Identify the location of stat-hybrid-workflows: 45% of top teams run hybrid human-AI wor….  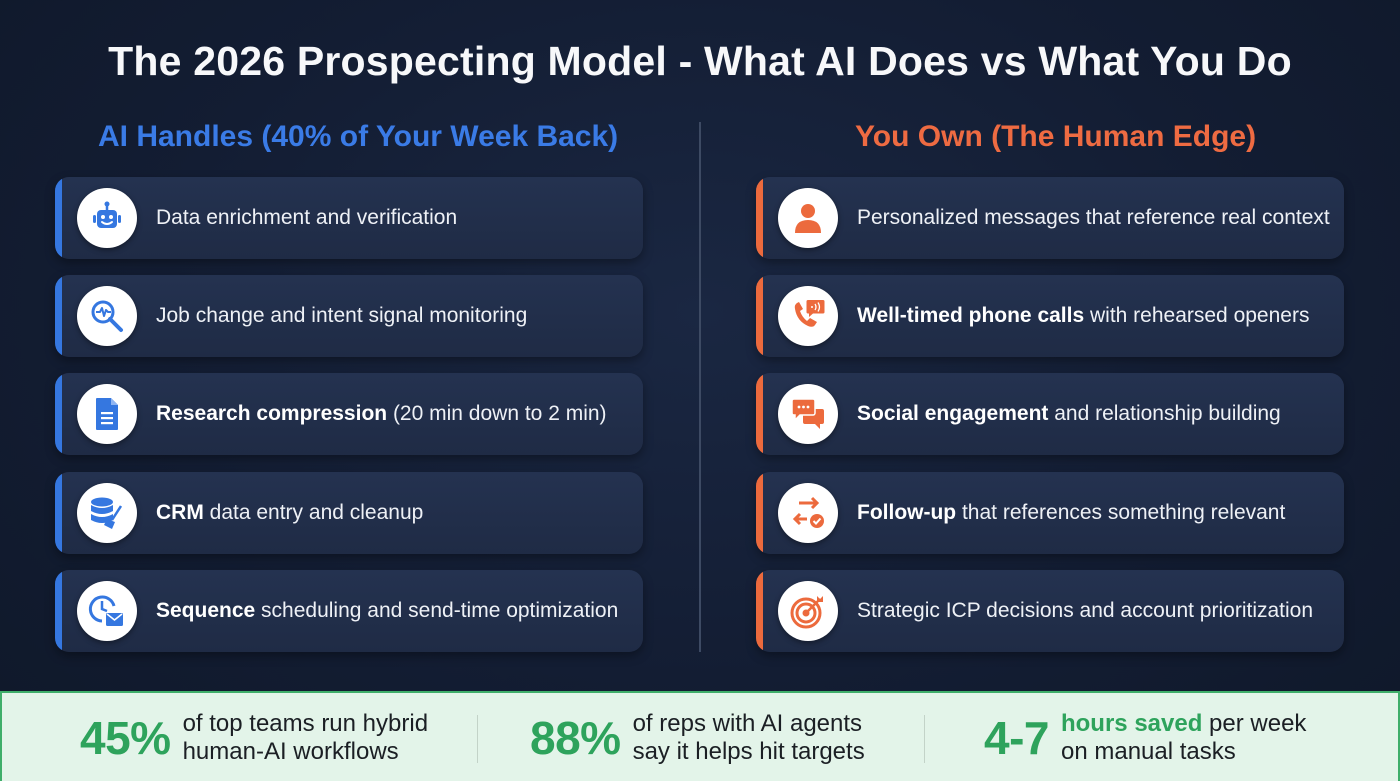
(254, 737).